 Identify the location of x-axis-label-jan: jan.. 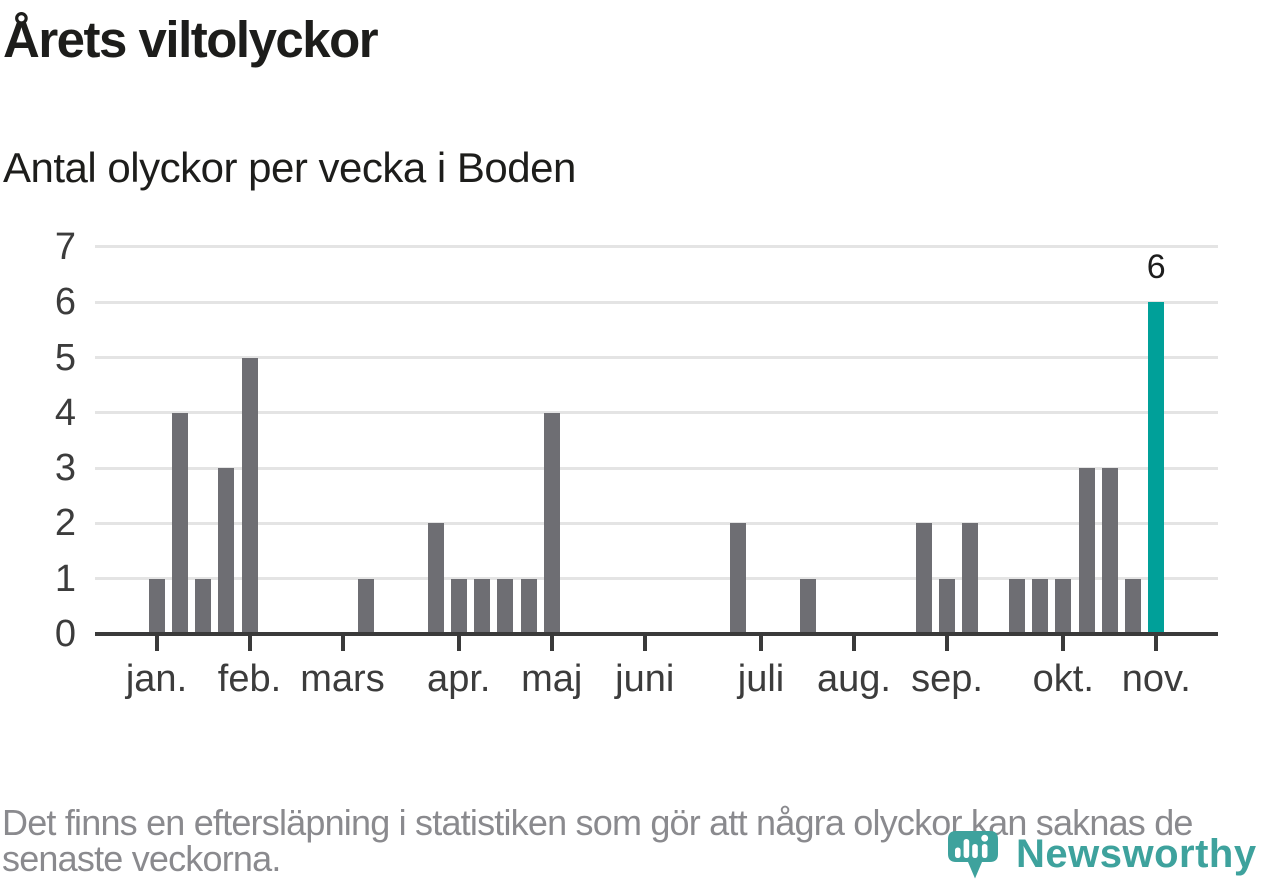
(156, 679).